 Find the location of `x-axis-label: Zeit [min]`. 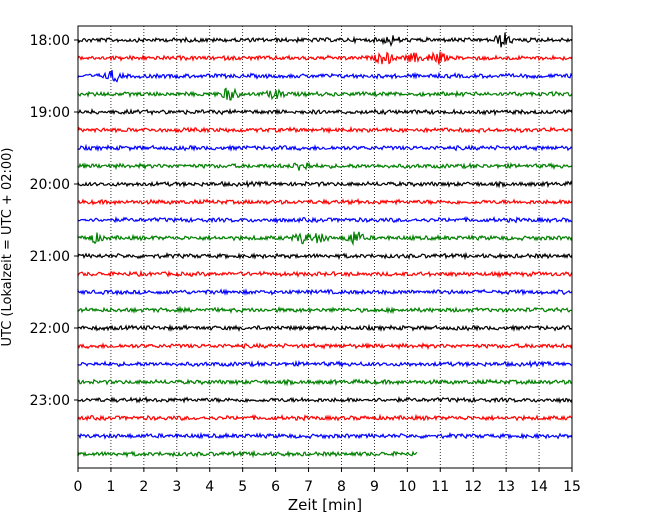

x-axis-label: Zeit [min] is located at coordinates (325, 505).